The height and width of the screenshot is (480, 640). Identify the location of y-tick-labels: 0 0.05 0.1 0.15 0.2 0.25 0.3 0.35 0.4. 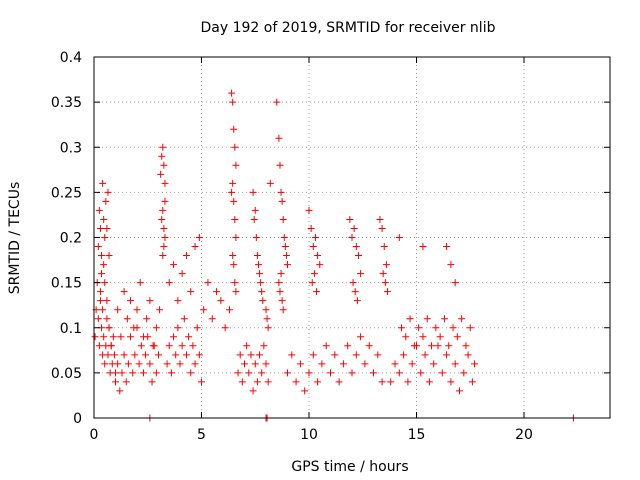
(66, 238).